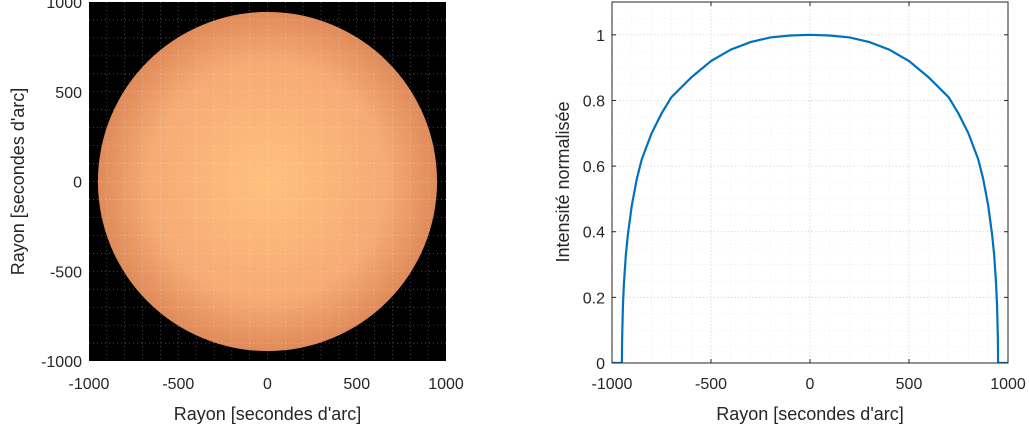 Image resolution: width=1029 pixels, height=430 pixels. Describe the element at coordinates (77, 183) in the screenshot. I see `left-y-tick-label: 0` at that location.